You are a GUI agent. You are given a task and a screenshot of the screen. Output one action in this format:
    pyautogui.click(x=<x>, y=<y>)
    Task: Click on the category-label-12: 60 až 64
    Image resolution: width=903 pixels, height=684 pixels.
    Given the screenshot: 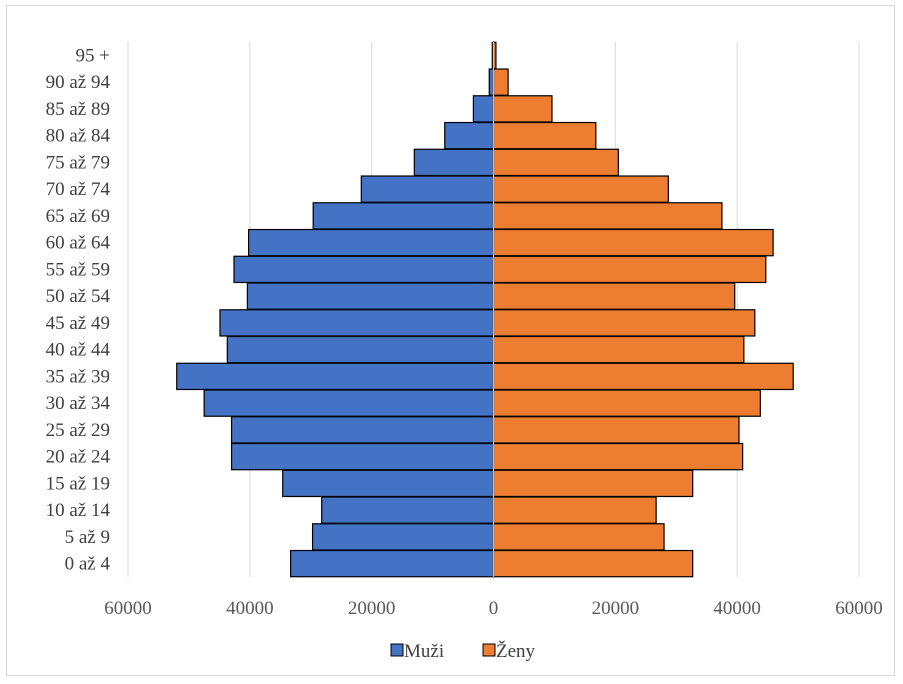 What is the action you would take?
    pyautogui.click(x=78, y=243)
    